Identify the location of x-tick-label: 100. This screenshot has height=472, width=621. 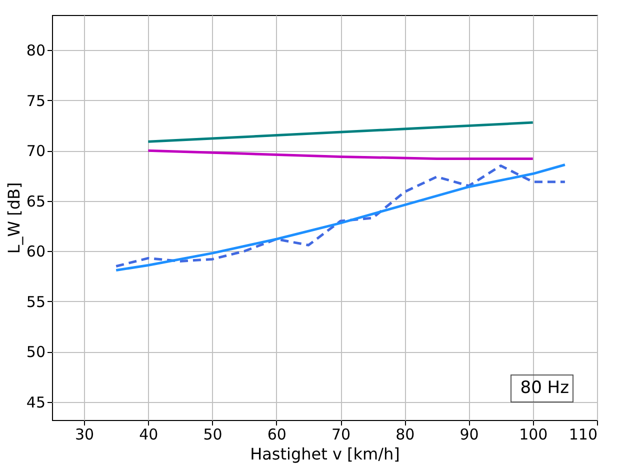
(533, 435).